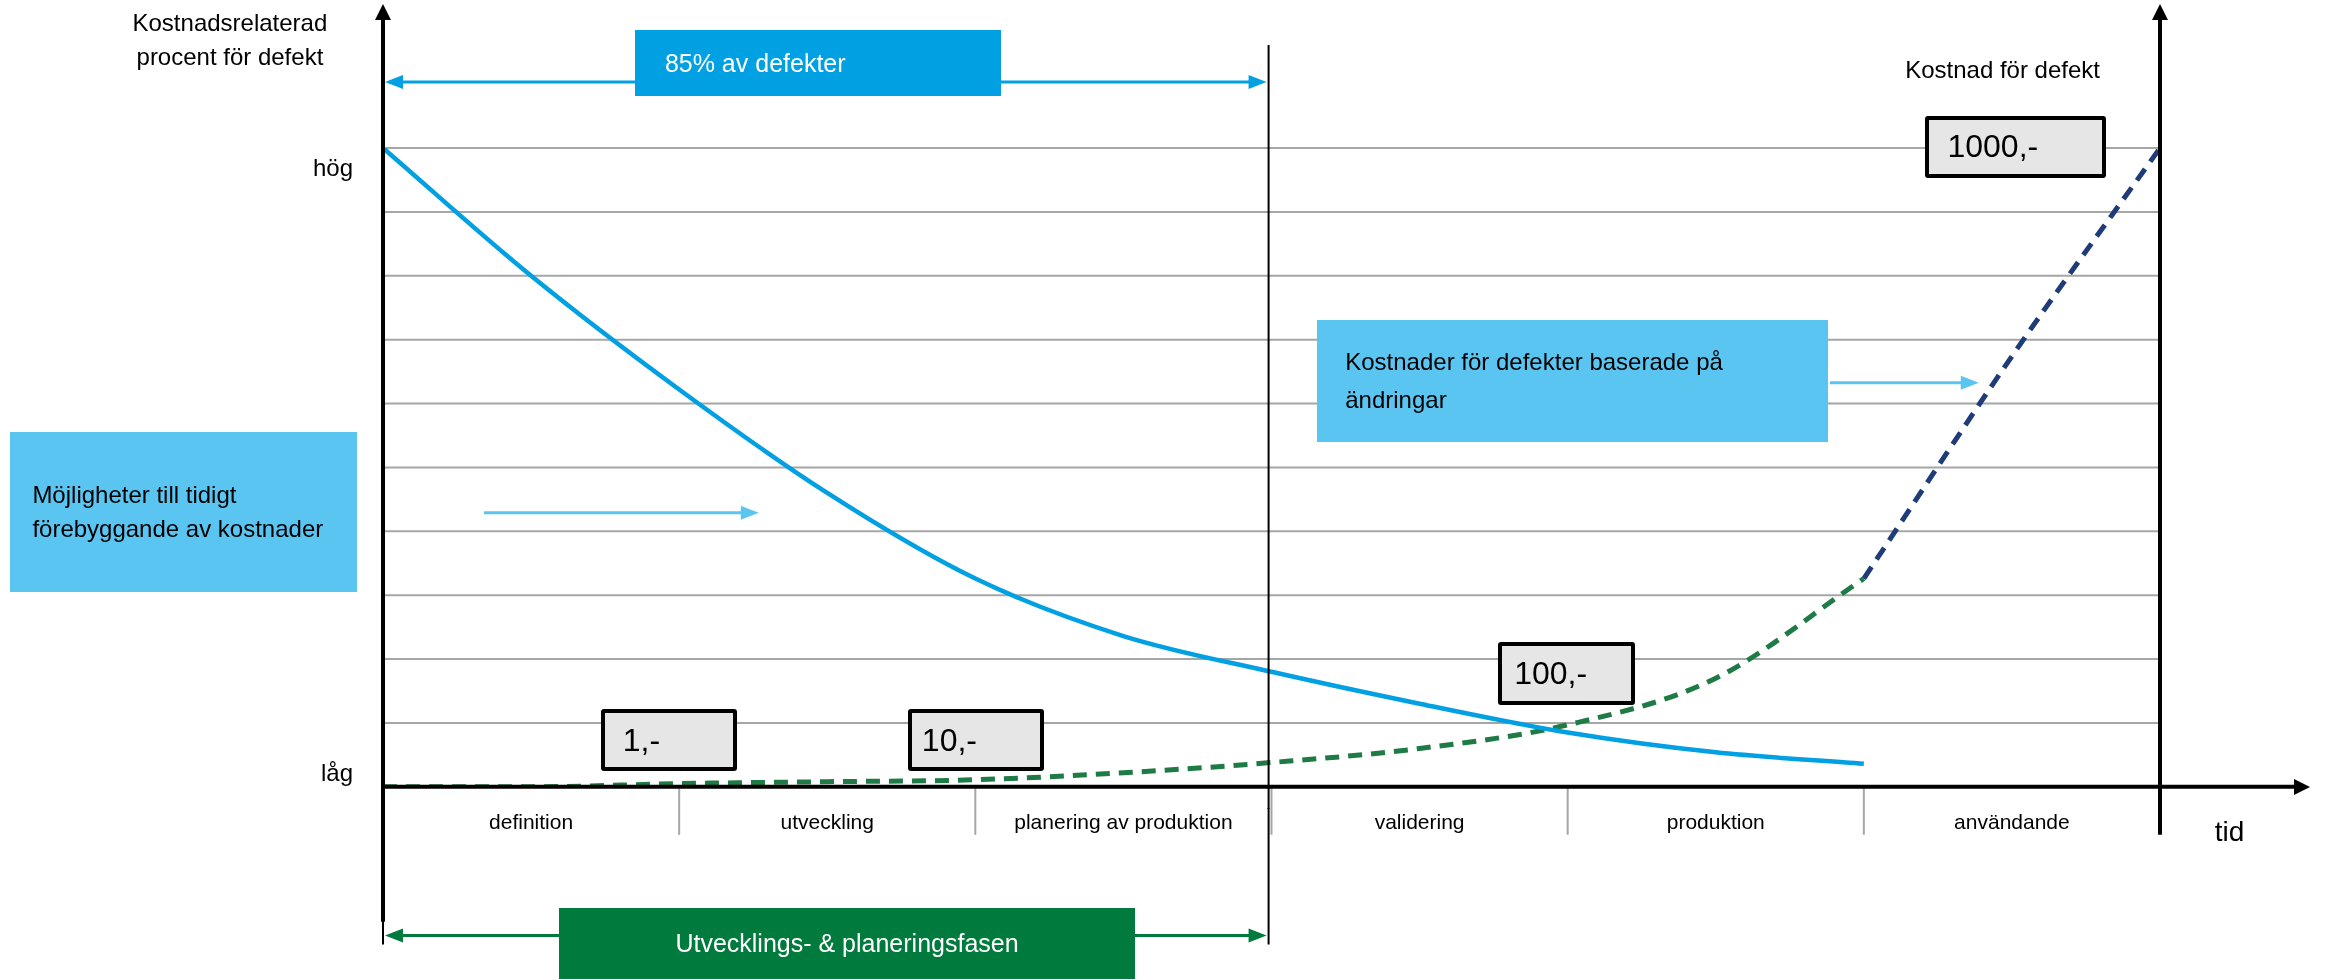  I want to click on text-box: Kostnader för defekter baserade på ändringar, so click(1572, 381).